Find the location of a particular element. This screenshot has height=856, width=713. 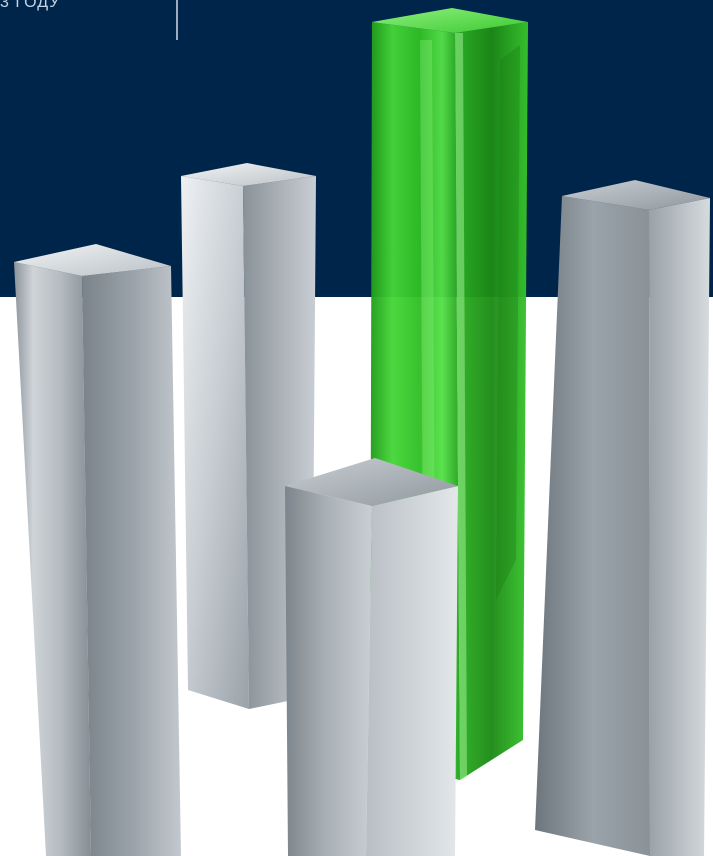

header-divider is located at coordinates (177, 20).